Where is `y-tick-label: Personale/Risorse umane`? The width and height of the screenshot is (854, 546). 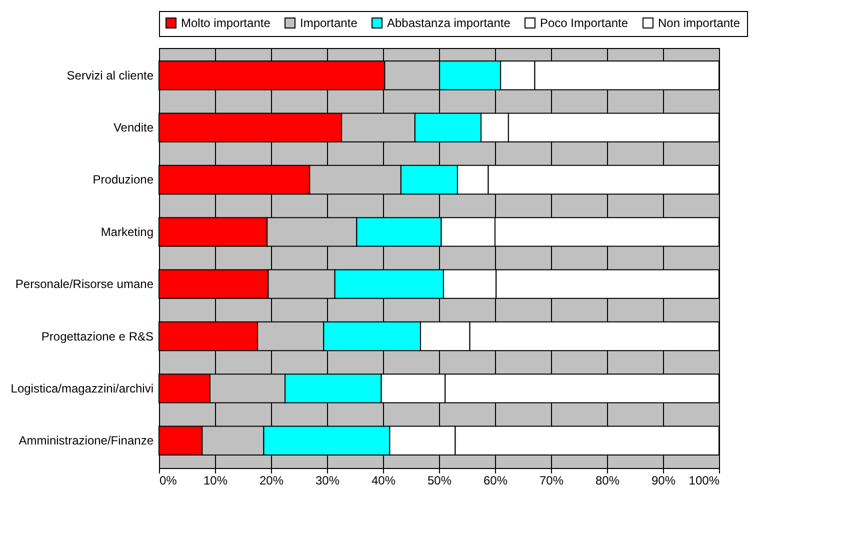 y-tick-label: Personale/Risorse umane is located at coordinates (84, 284).